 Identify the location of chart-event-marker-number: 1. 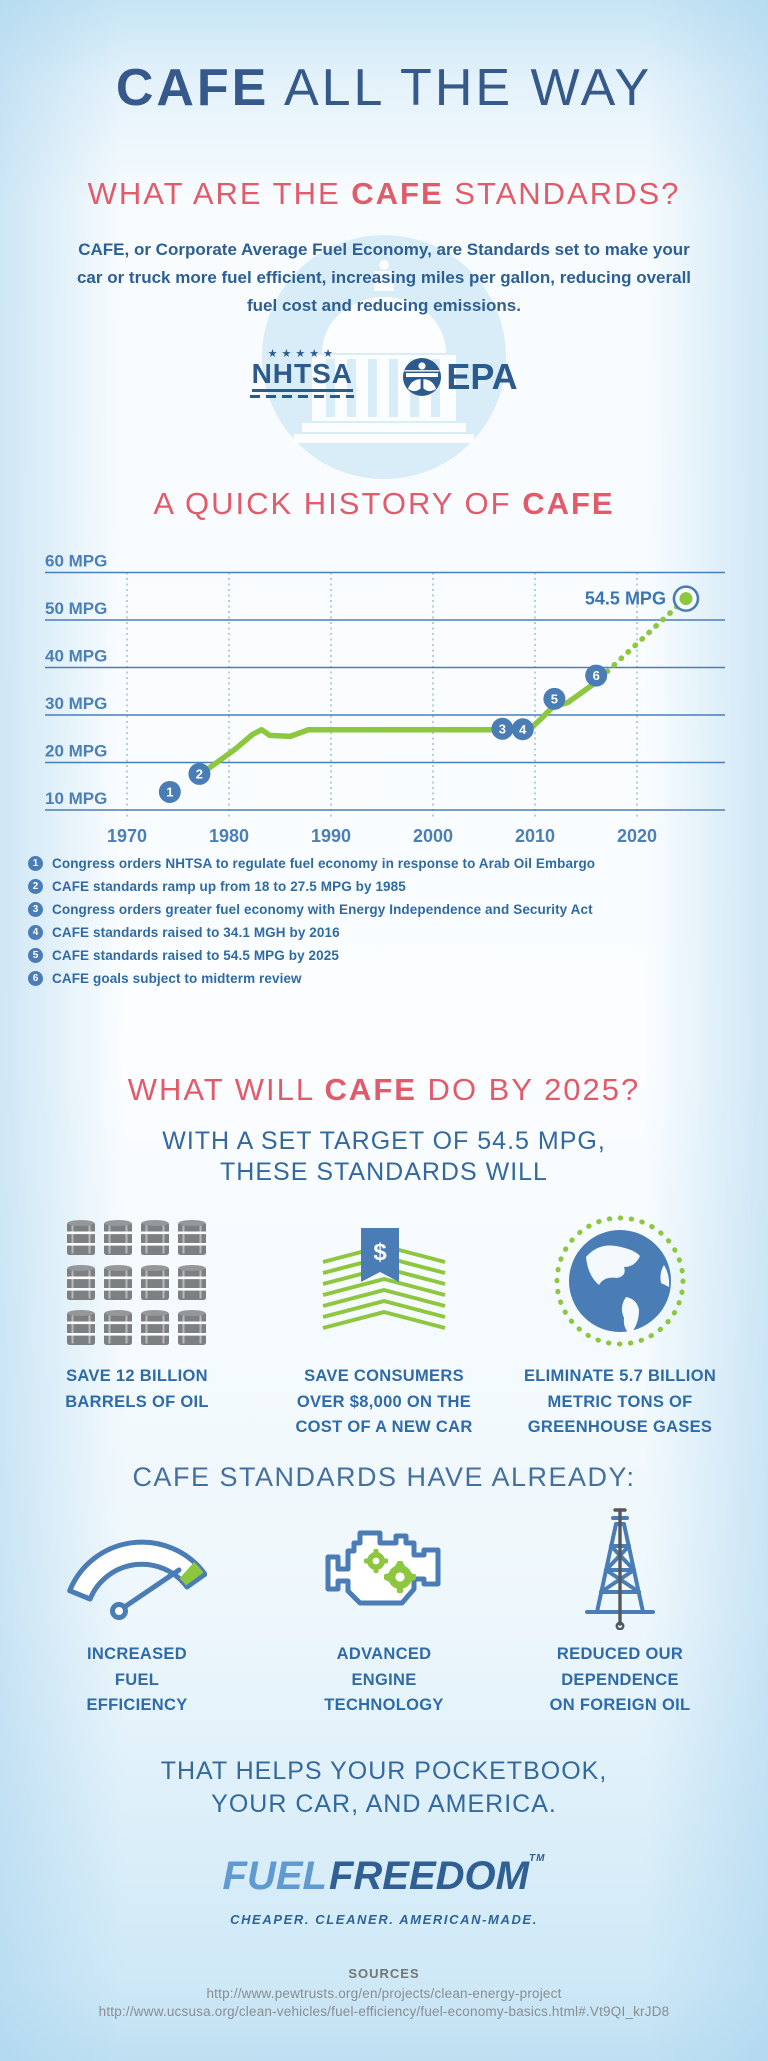
(169, 791).